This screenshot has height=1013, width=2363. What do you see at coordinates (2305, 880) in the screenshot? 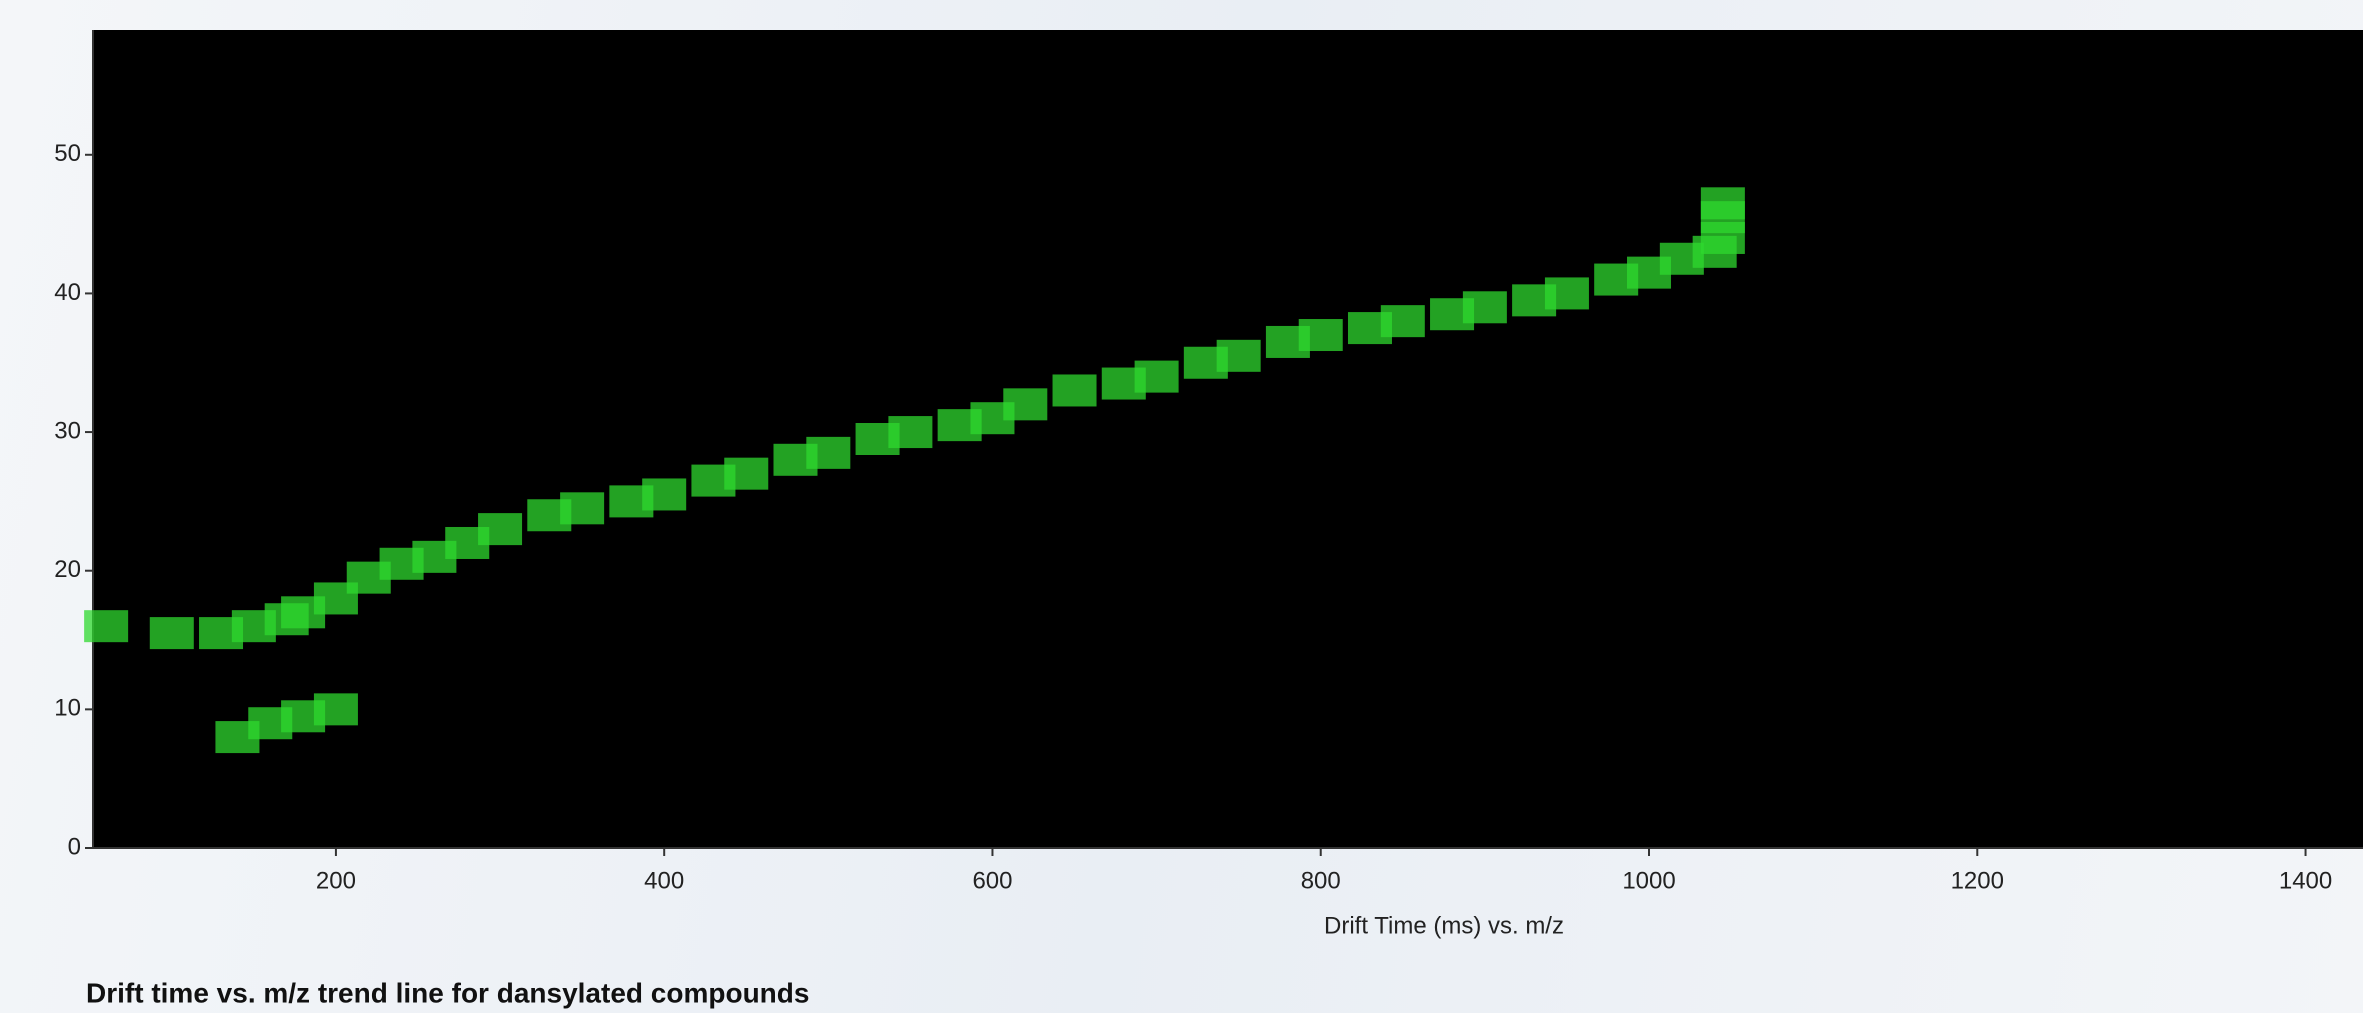
I see `x-tick-label: 1400` at bounding box center [2305, 880].